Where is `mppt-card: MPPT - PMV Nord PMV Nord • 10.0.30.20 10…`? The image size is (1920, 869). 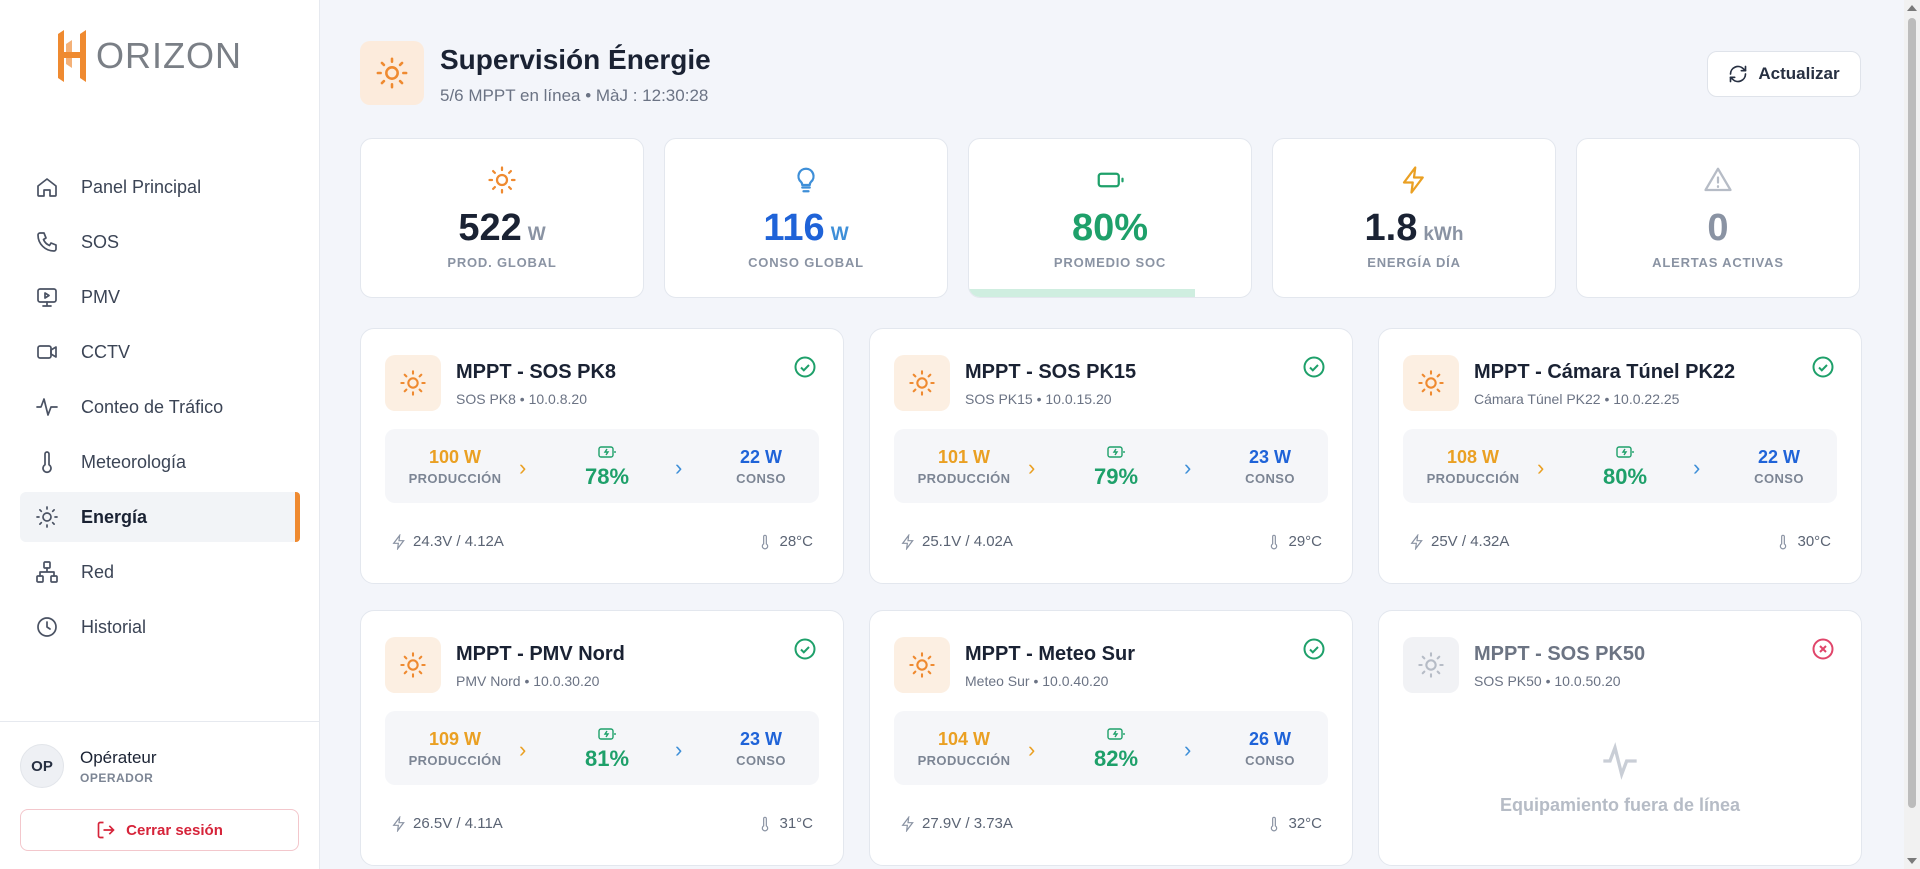 mppt-card: MPPT - PMV Nord PMV Nord • 10.0.30.20 10… is located at coordinates (602, 738).